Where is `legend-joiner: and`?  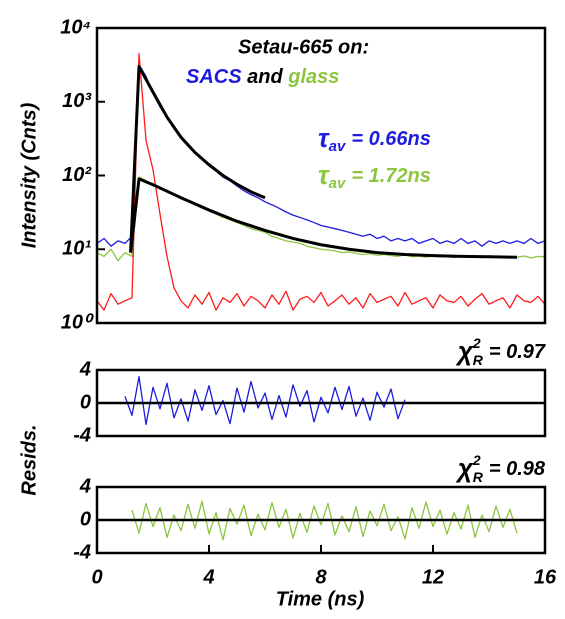 legend-joiner: and is located at coordinates (265, 77).